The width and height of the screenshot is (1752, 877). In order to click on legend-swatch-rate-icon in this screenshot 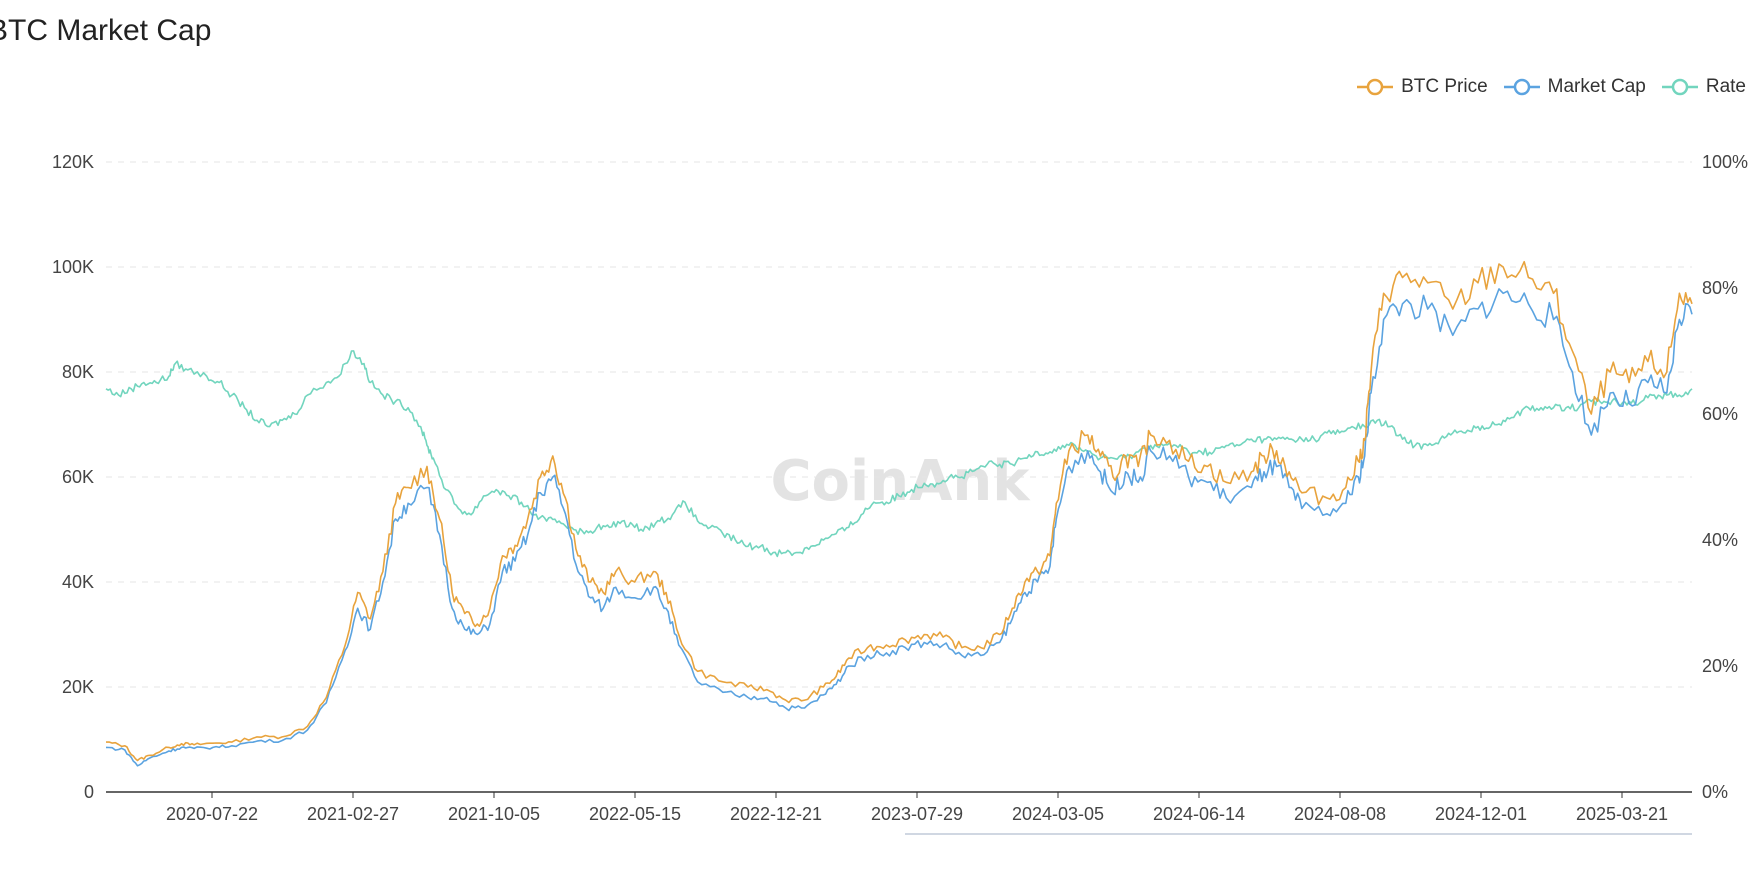, I will do `click(1679, 87)`.